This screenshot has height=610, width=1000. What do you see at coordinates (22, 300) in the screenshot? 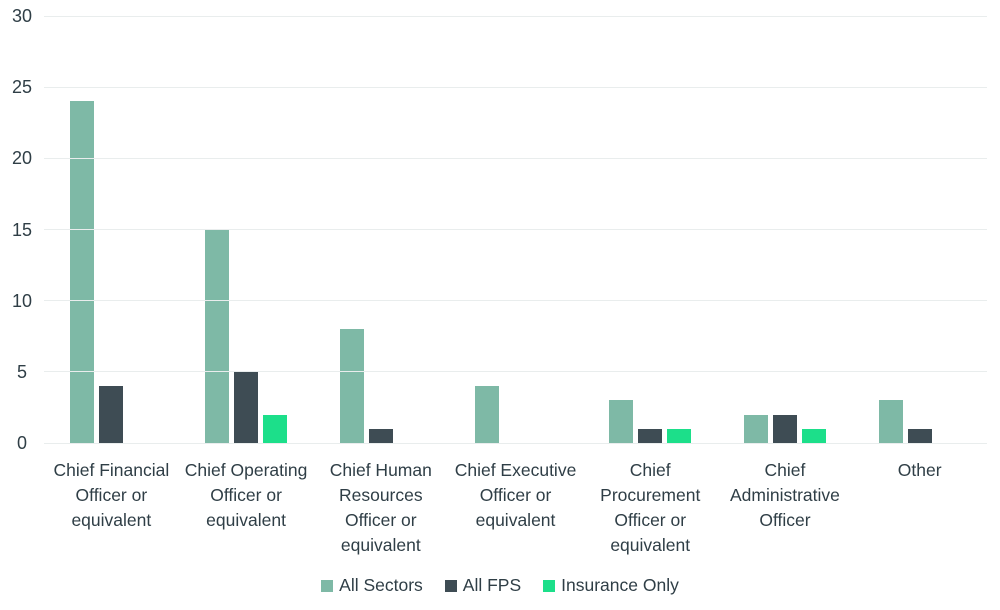
I see `y-axis-tick-label: 10` at bounding box center [22, 300].